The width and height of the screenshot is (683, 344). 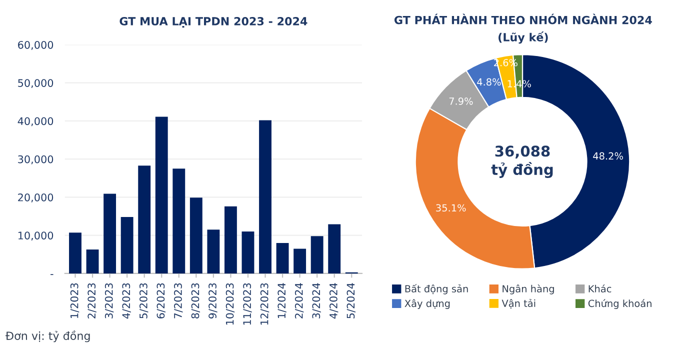 I want to click on chart-subtitle: (Lũy kế), so click(x=523, y=38).